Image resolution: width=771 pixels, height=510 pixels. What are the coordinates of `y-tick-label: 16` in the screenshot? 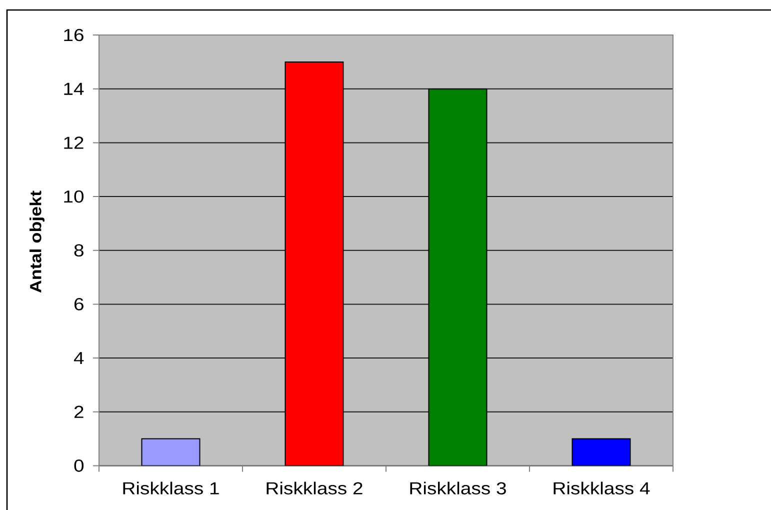 It's located at (74, 35).